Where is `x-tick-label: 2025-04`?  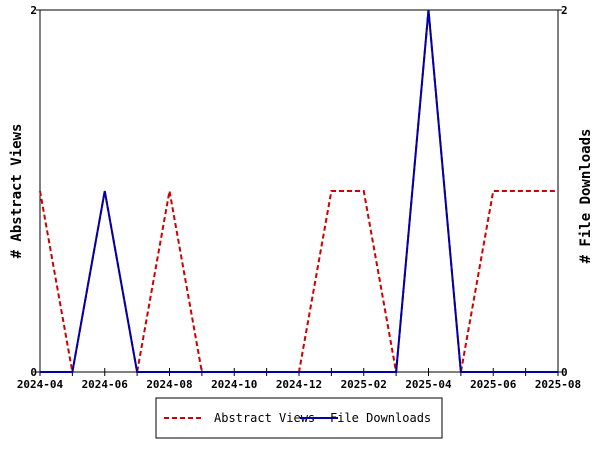
x-tick-label: 2025-04 is located at coordinates (428, 384).